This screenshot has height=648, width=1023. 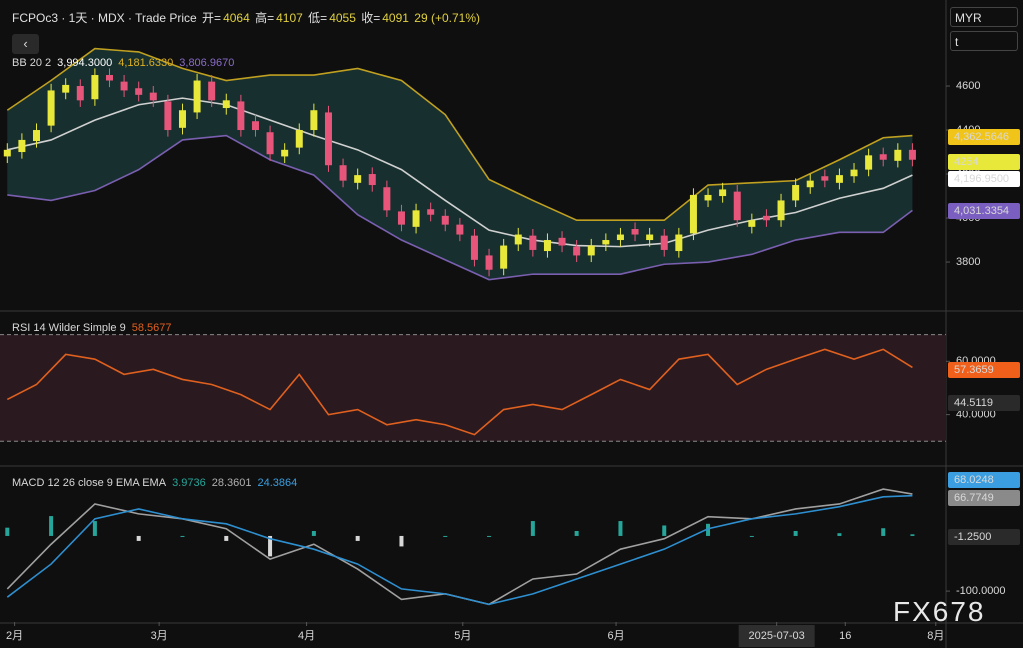 I want to click on high: 4107, so click(x=289, y=18).